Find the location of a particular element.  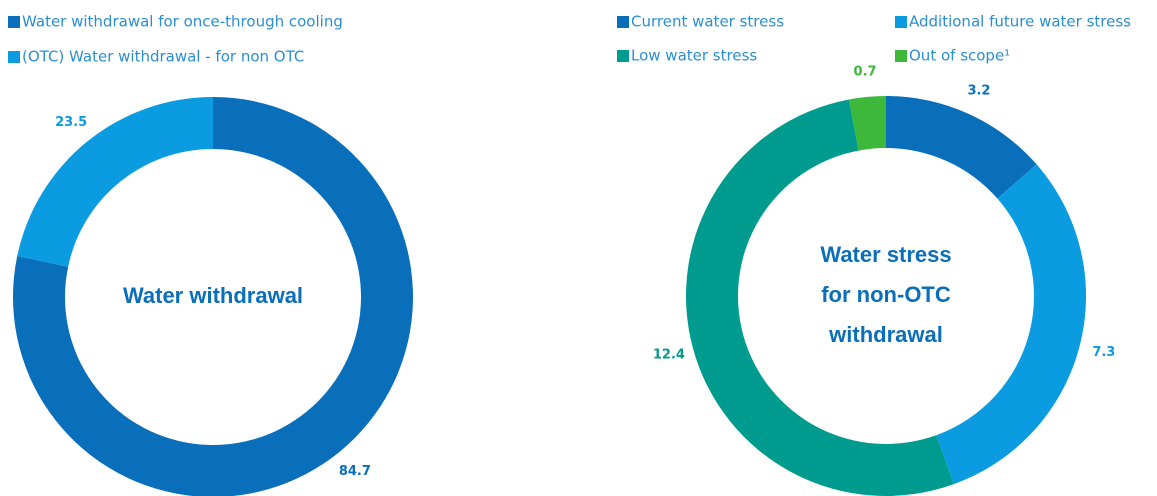

value-label: 7.3 is located at coordinates (1103, 352).